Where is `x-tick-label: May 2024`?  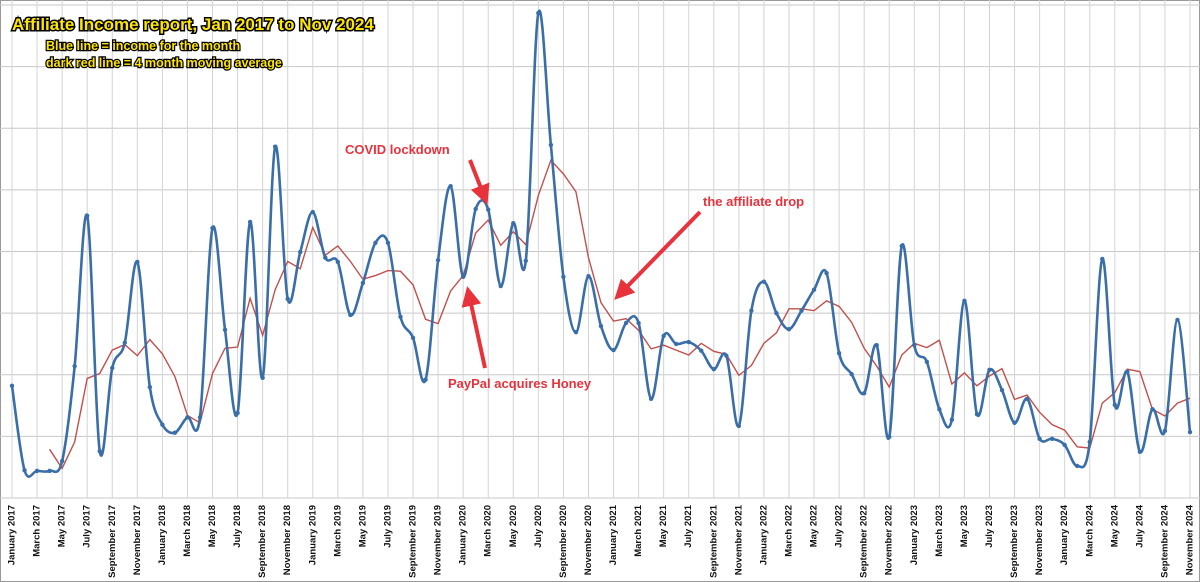
x-tick-label: May 2024 is located at coordinates (1114, 525).